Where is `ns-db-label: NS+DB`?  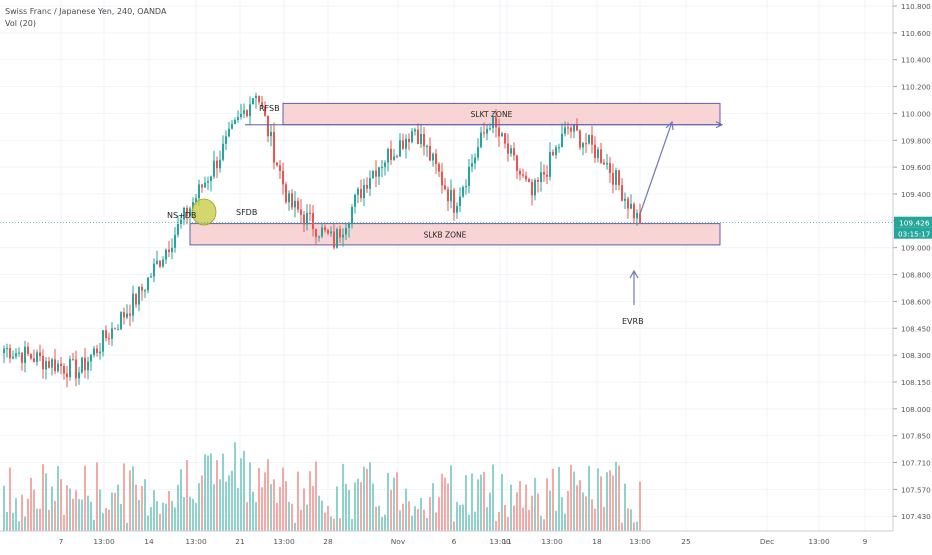 ns-db-label: NS+DB is located at coordinates (181, 215).